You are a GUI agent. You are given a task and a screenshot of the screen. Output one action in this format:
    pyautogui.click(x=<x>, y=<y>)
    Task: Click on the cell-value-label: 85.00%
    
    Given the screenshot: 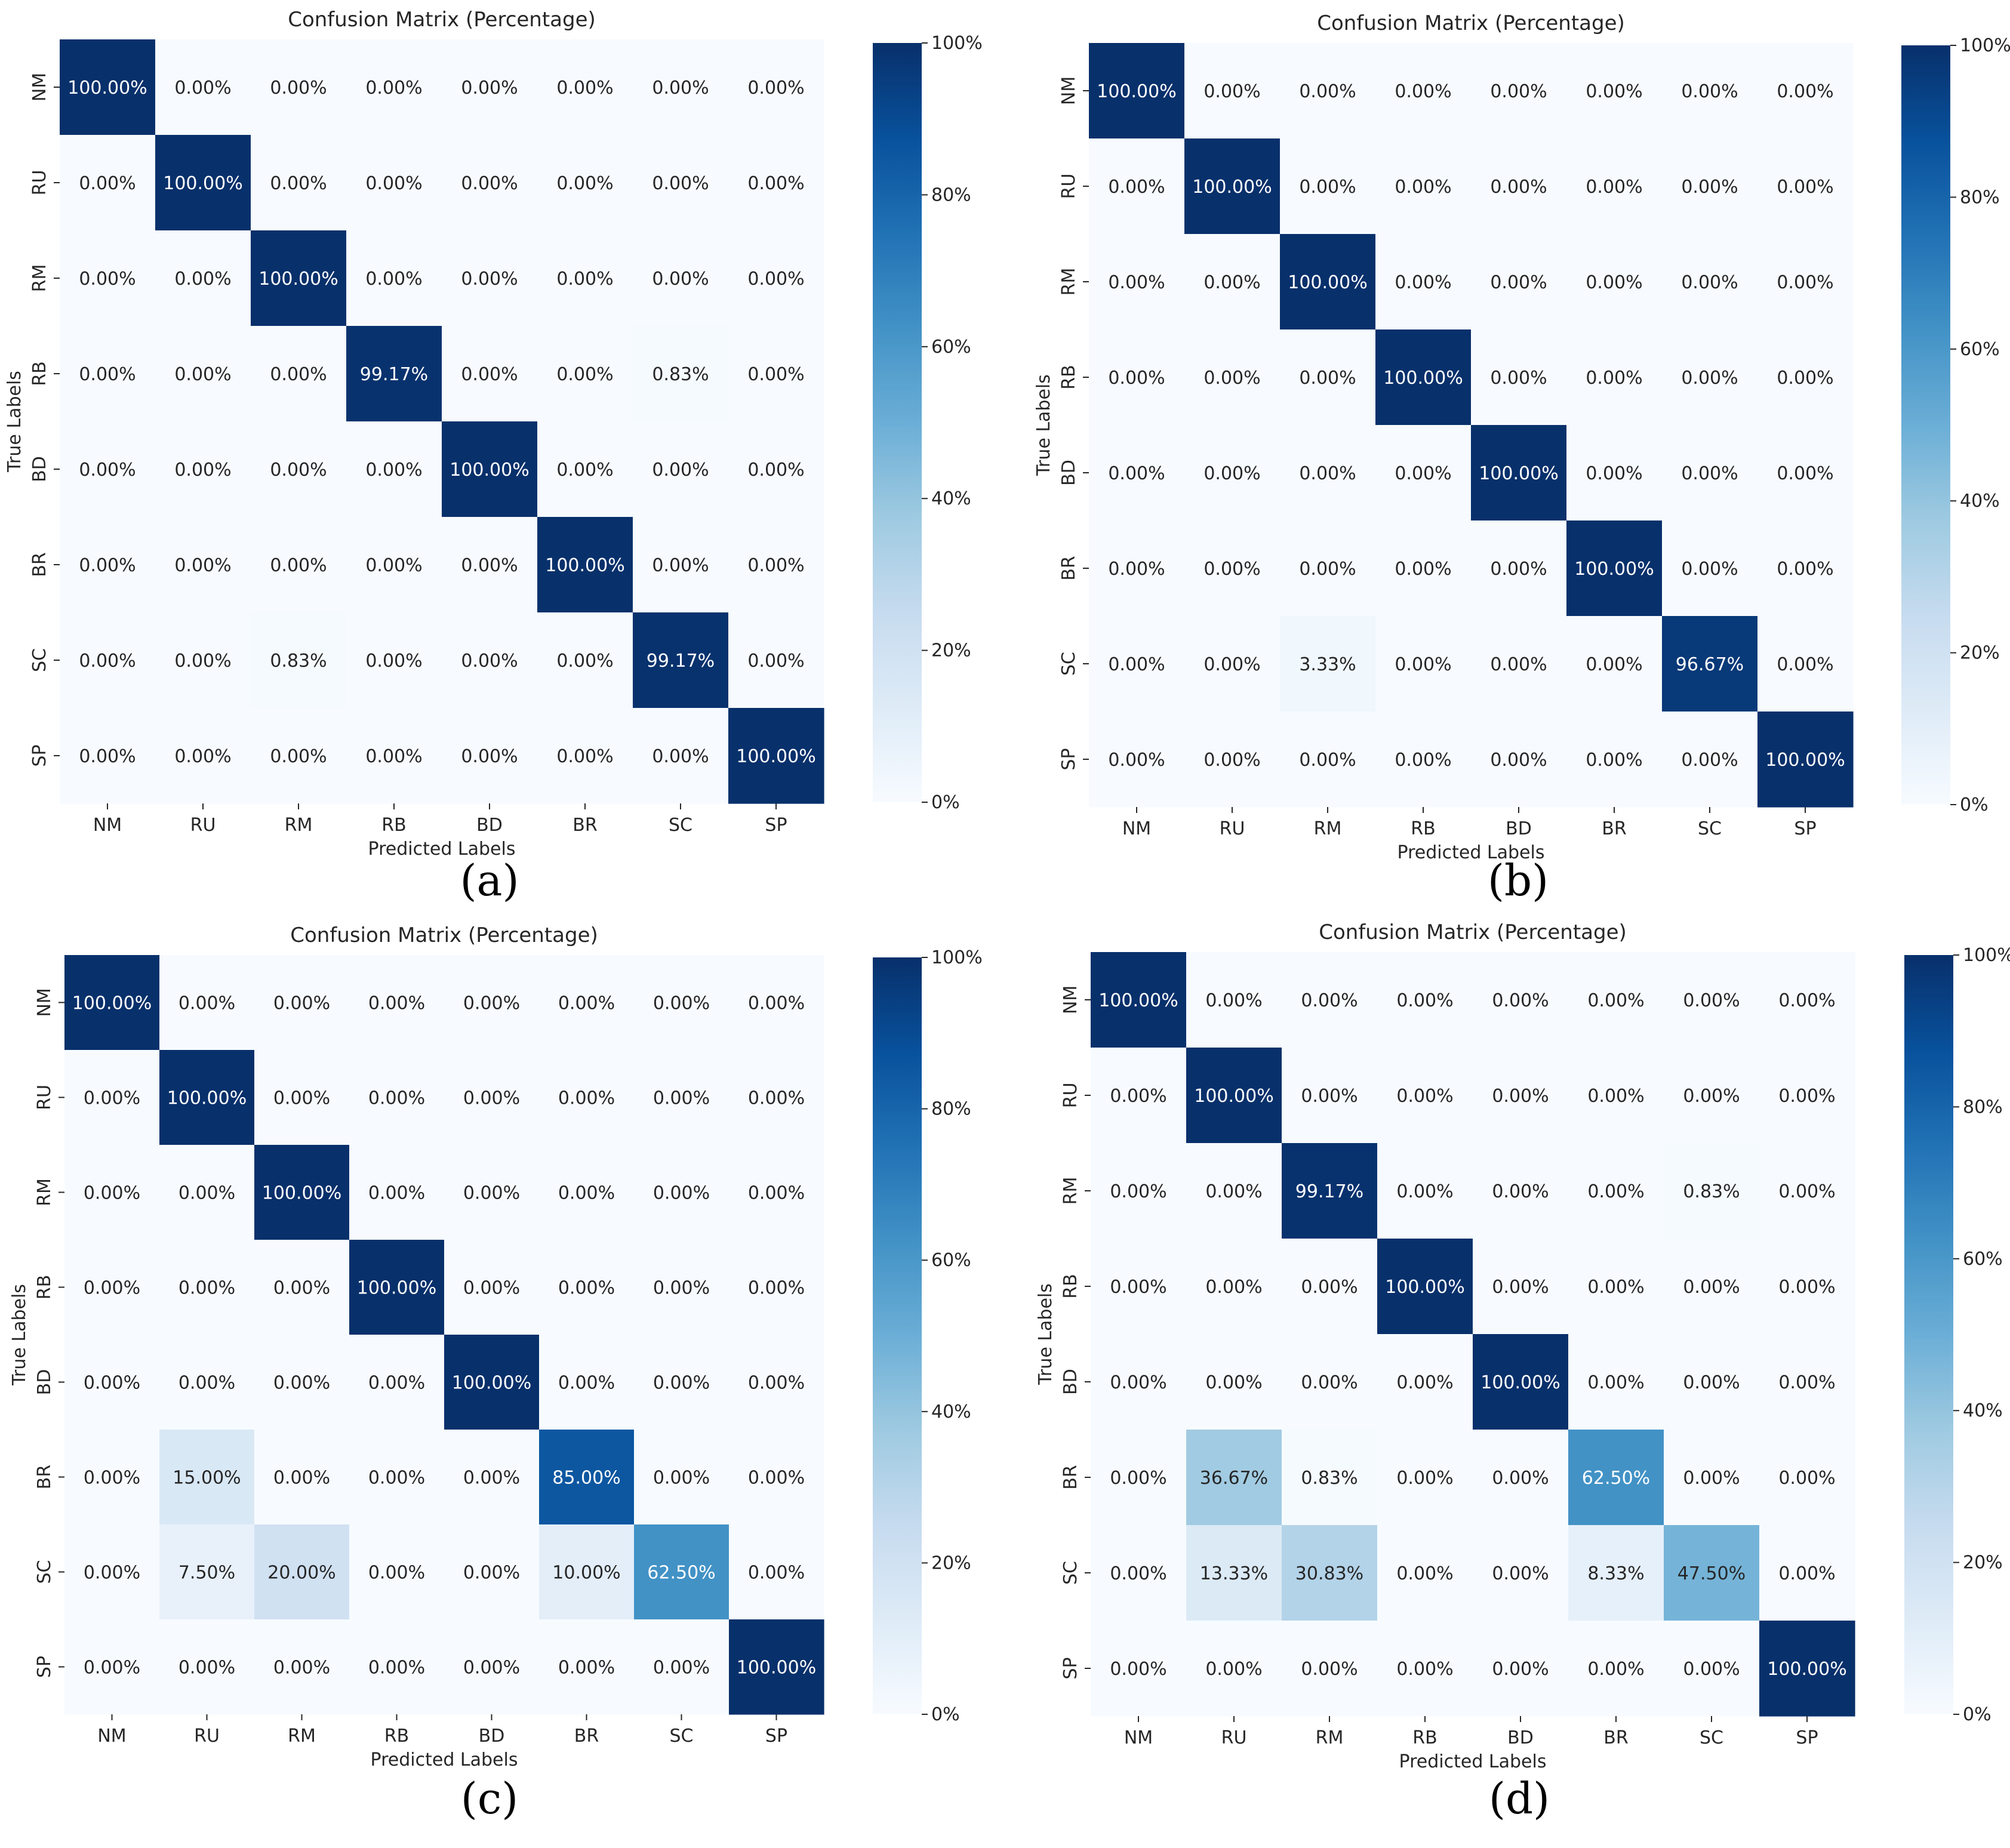 What is the action you would take?
    pyautogui.click(x=586, y=1478)
    